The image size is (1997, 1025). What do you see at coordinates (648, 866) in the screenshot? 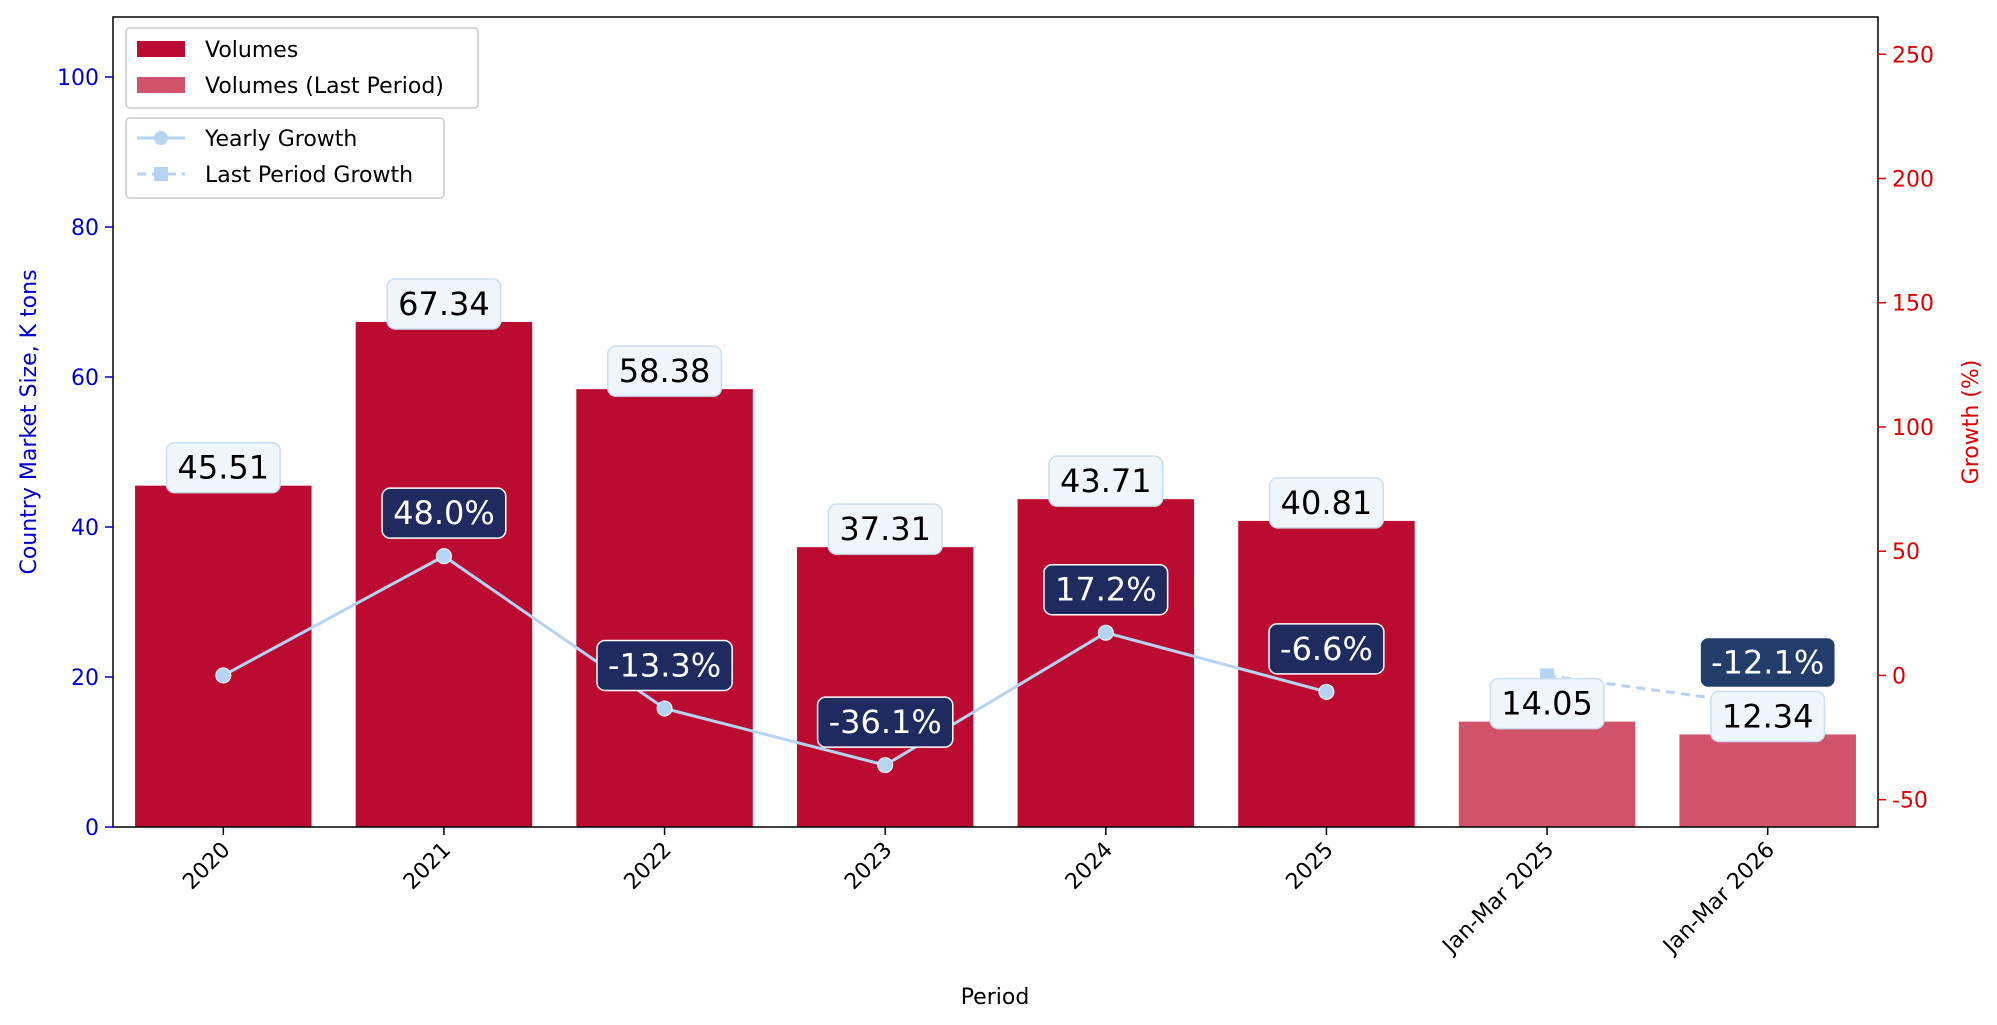
I see `x-tick-label-2022: 2022` at bounding box center [648, 866].